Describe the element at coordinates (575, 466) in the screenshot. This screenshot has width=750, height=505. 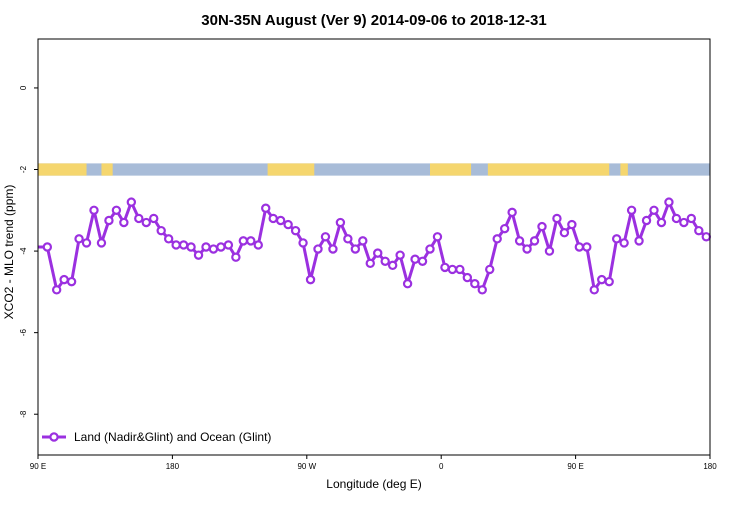
I see `x-tick-label: 90 E` at that location.